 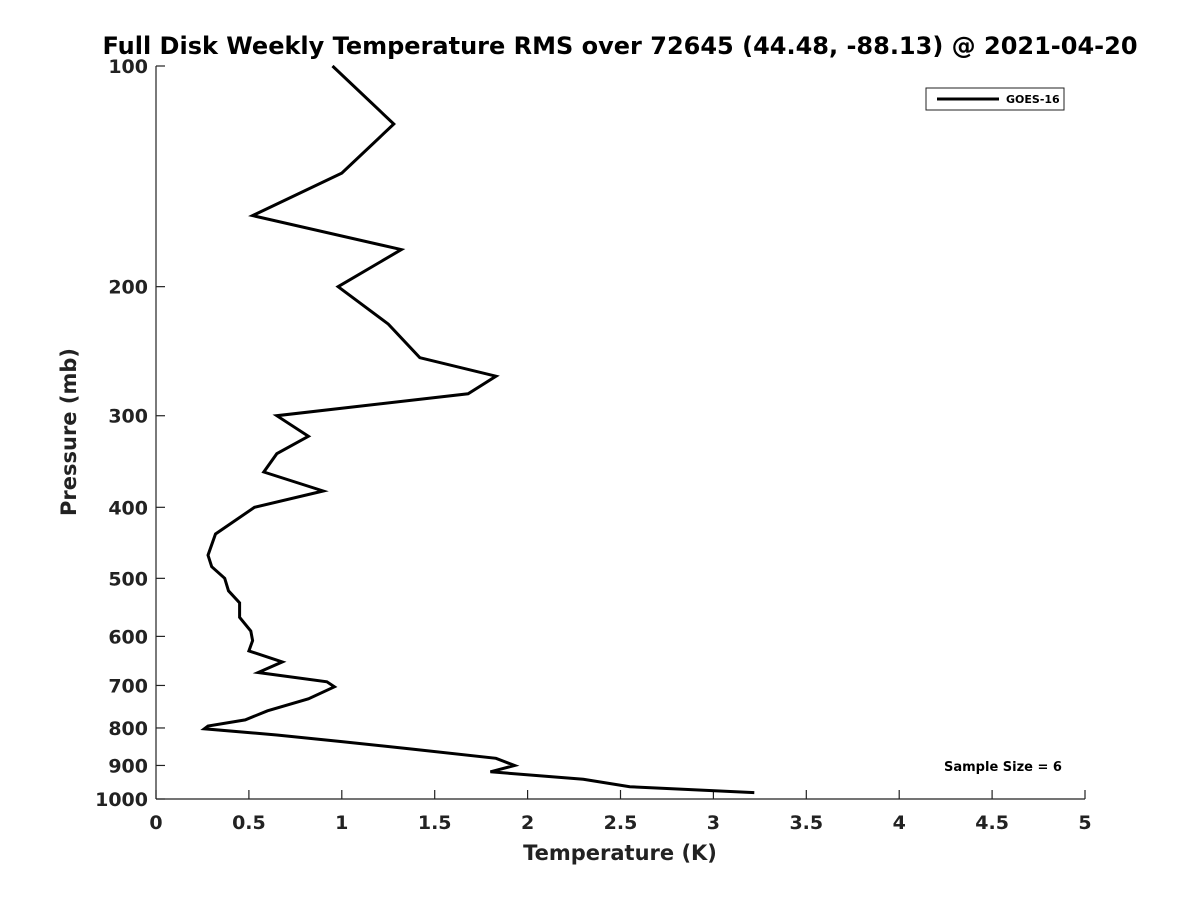 I want to click on y-tick-label: 200, so click(x=128, y=288).